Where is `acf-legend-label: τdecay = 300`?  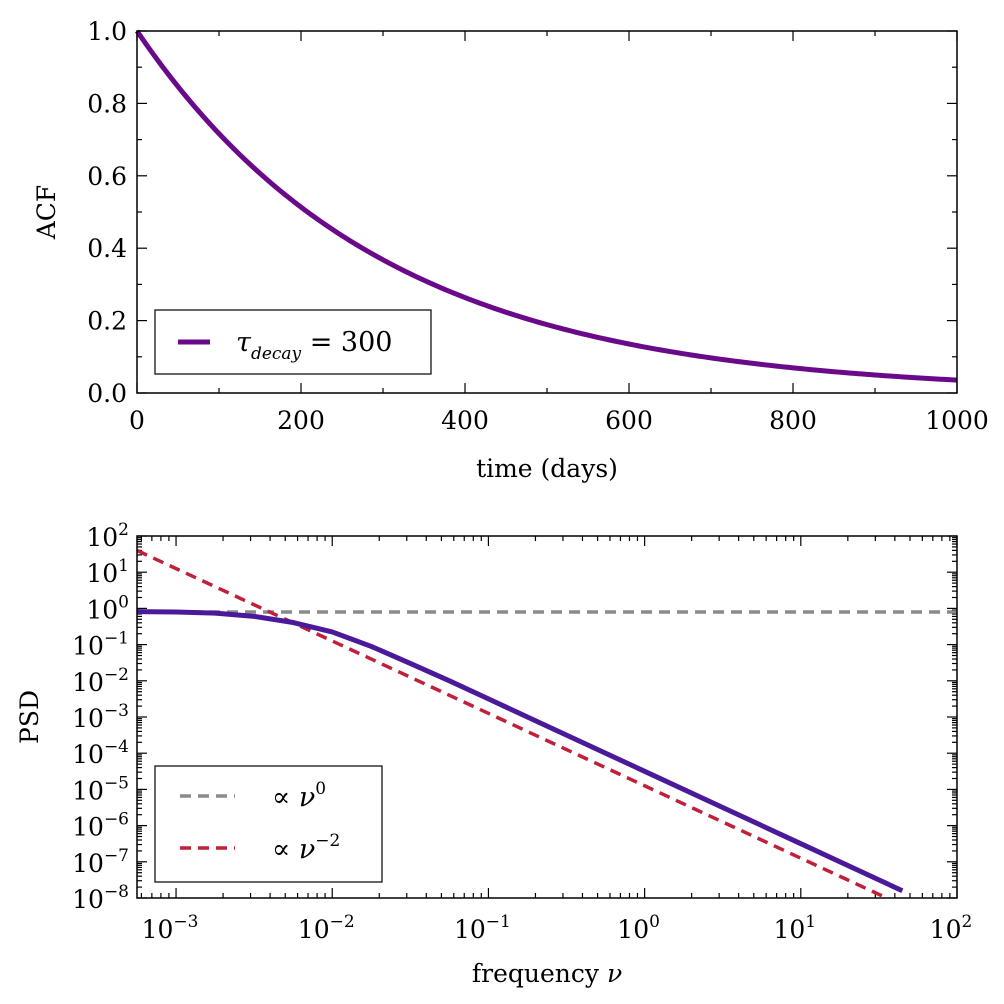 acf-legend-label: τdecay = 300 is located at coordinates (314, 345).